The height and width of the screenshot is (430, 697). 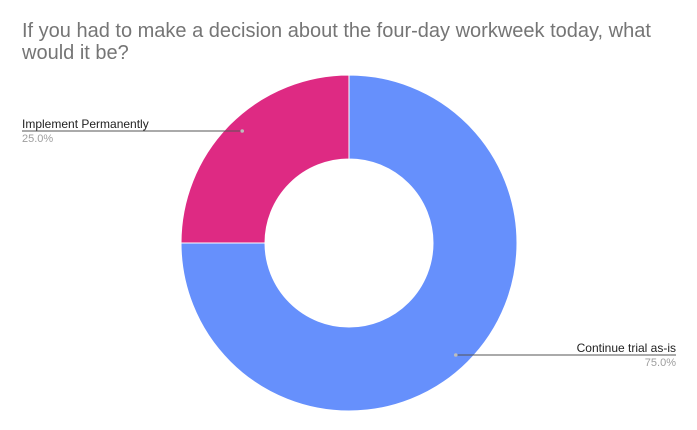 What do you see at coordinates (660, 363) in the screenshot?
I see `slice-percent-label: 75.0%` at bounding box center [660, 363].